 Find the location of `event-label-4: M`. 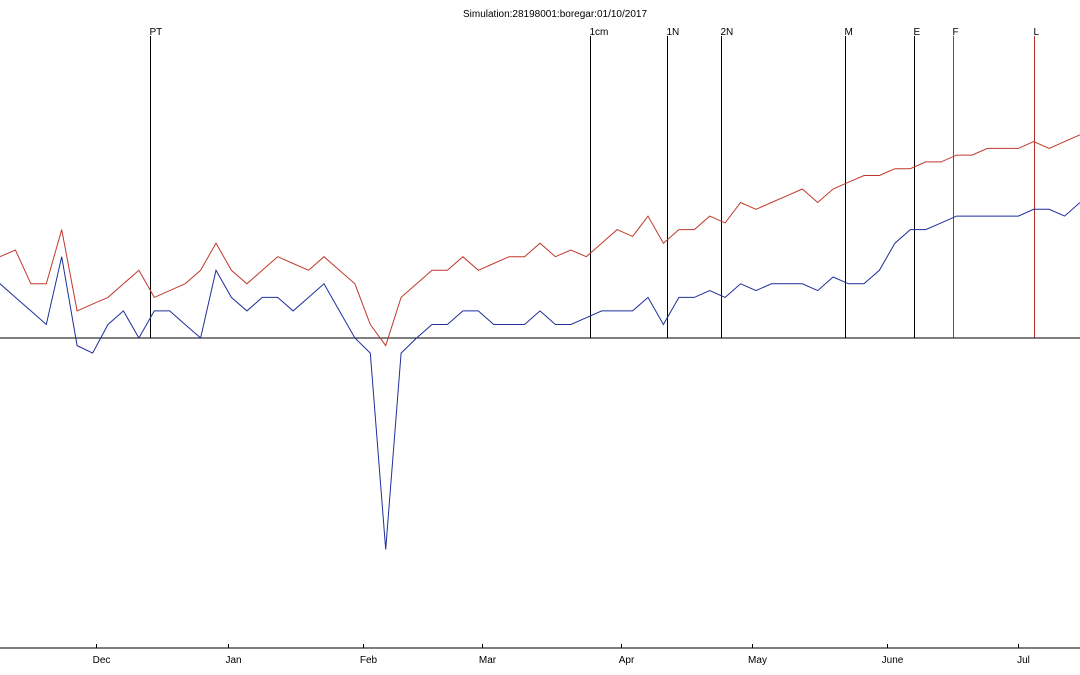

event-label-4: M is located at coordinates (849, 32).